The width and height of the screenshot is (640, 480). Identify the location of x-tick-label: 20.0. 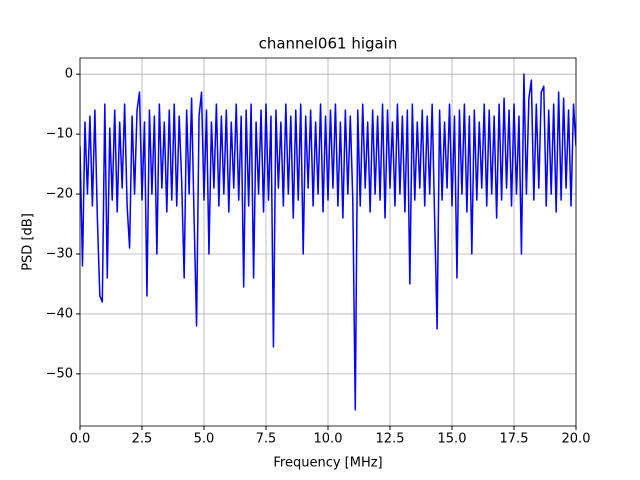
(576, 439).